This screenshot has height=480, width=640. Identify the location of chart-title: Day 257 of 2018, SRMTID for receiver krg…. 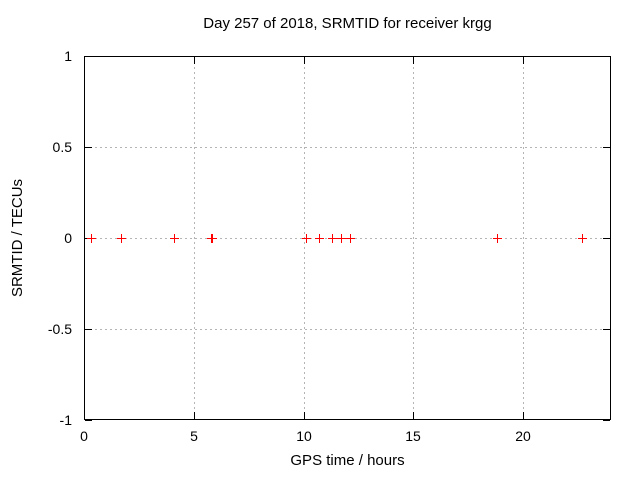
(347, 23).